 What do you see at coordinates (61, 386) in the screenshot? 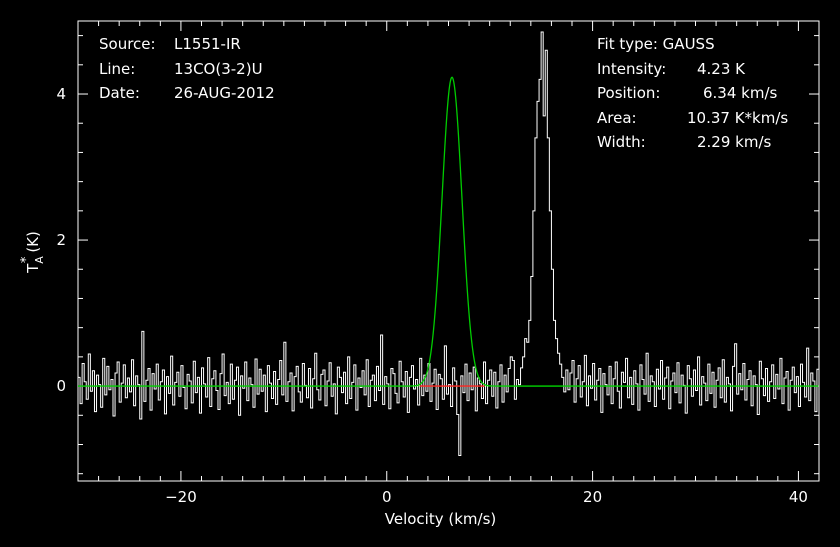
I see `y-tick-label: 0` at bounding box center [61, 386].